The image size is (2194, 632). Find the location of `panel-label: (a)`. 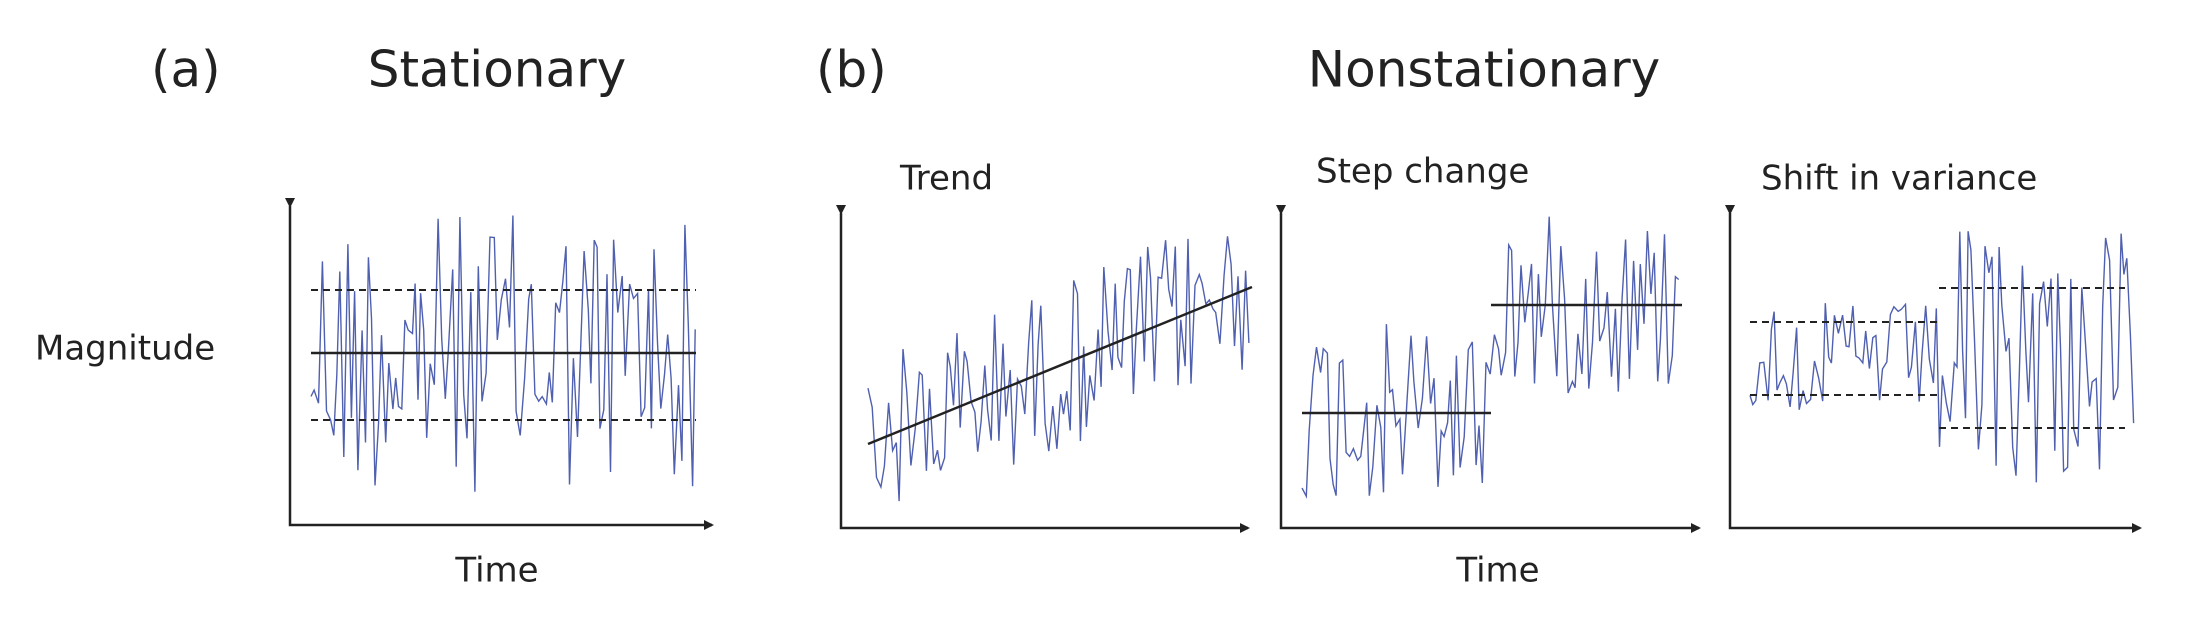

panel-label: (a) is located at coordinates (186, 70).